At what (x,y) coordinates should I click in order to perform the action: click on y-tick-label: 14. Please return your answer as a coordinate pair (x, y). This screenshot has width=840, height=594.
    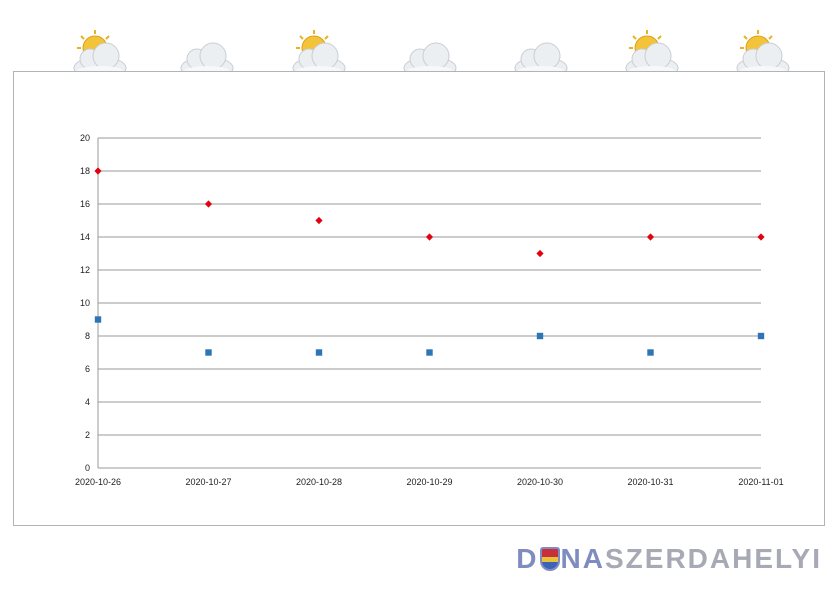
    Looking at the image, I should click on (85, 237).